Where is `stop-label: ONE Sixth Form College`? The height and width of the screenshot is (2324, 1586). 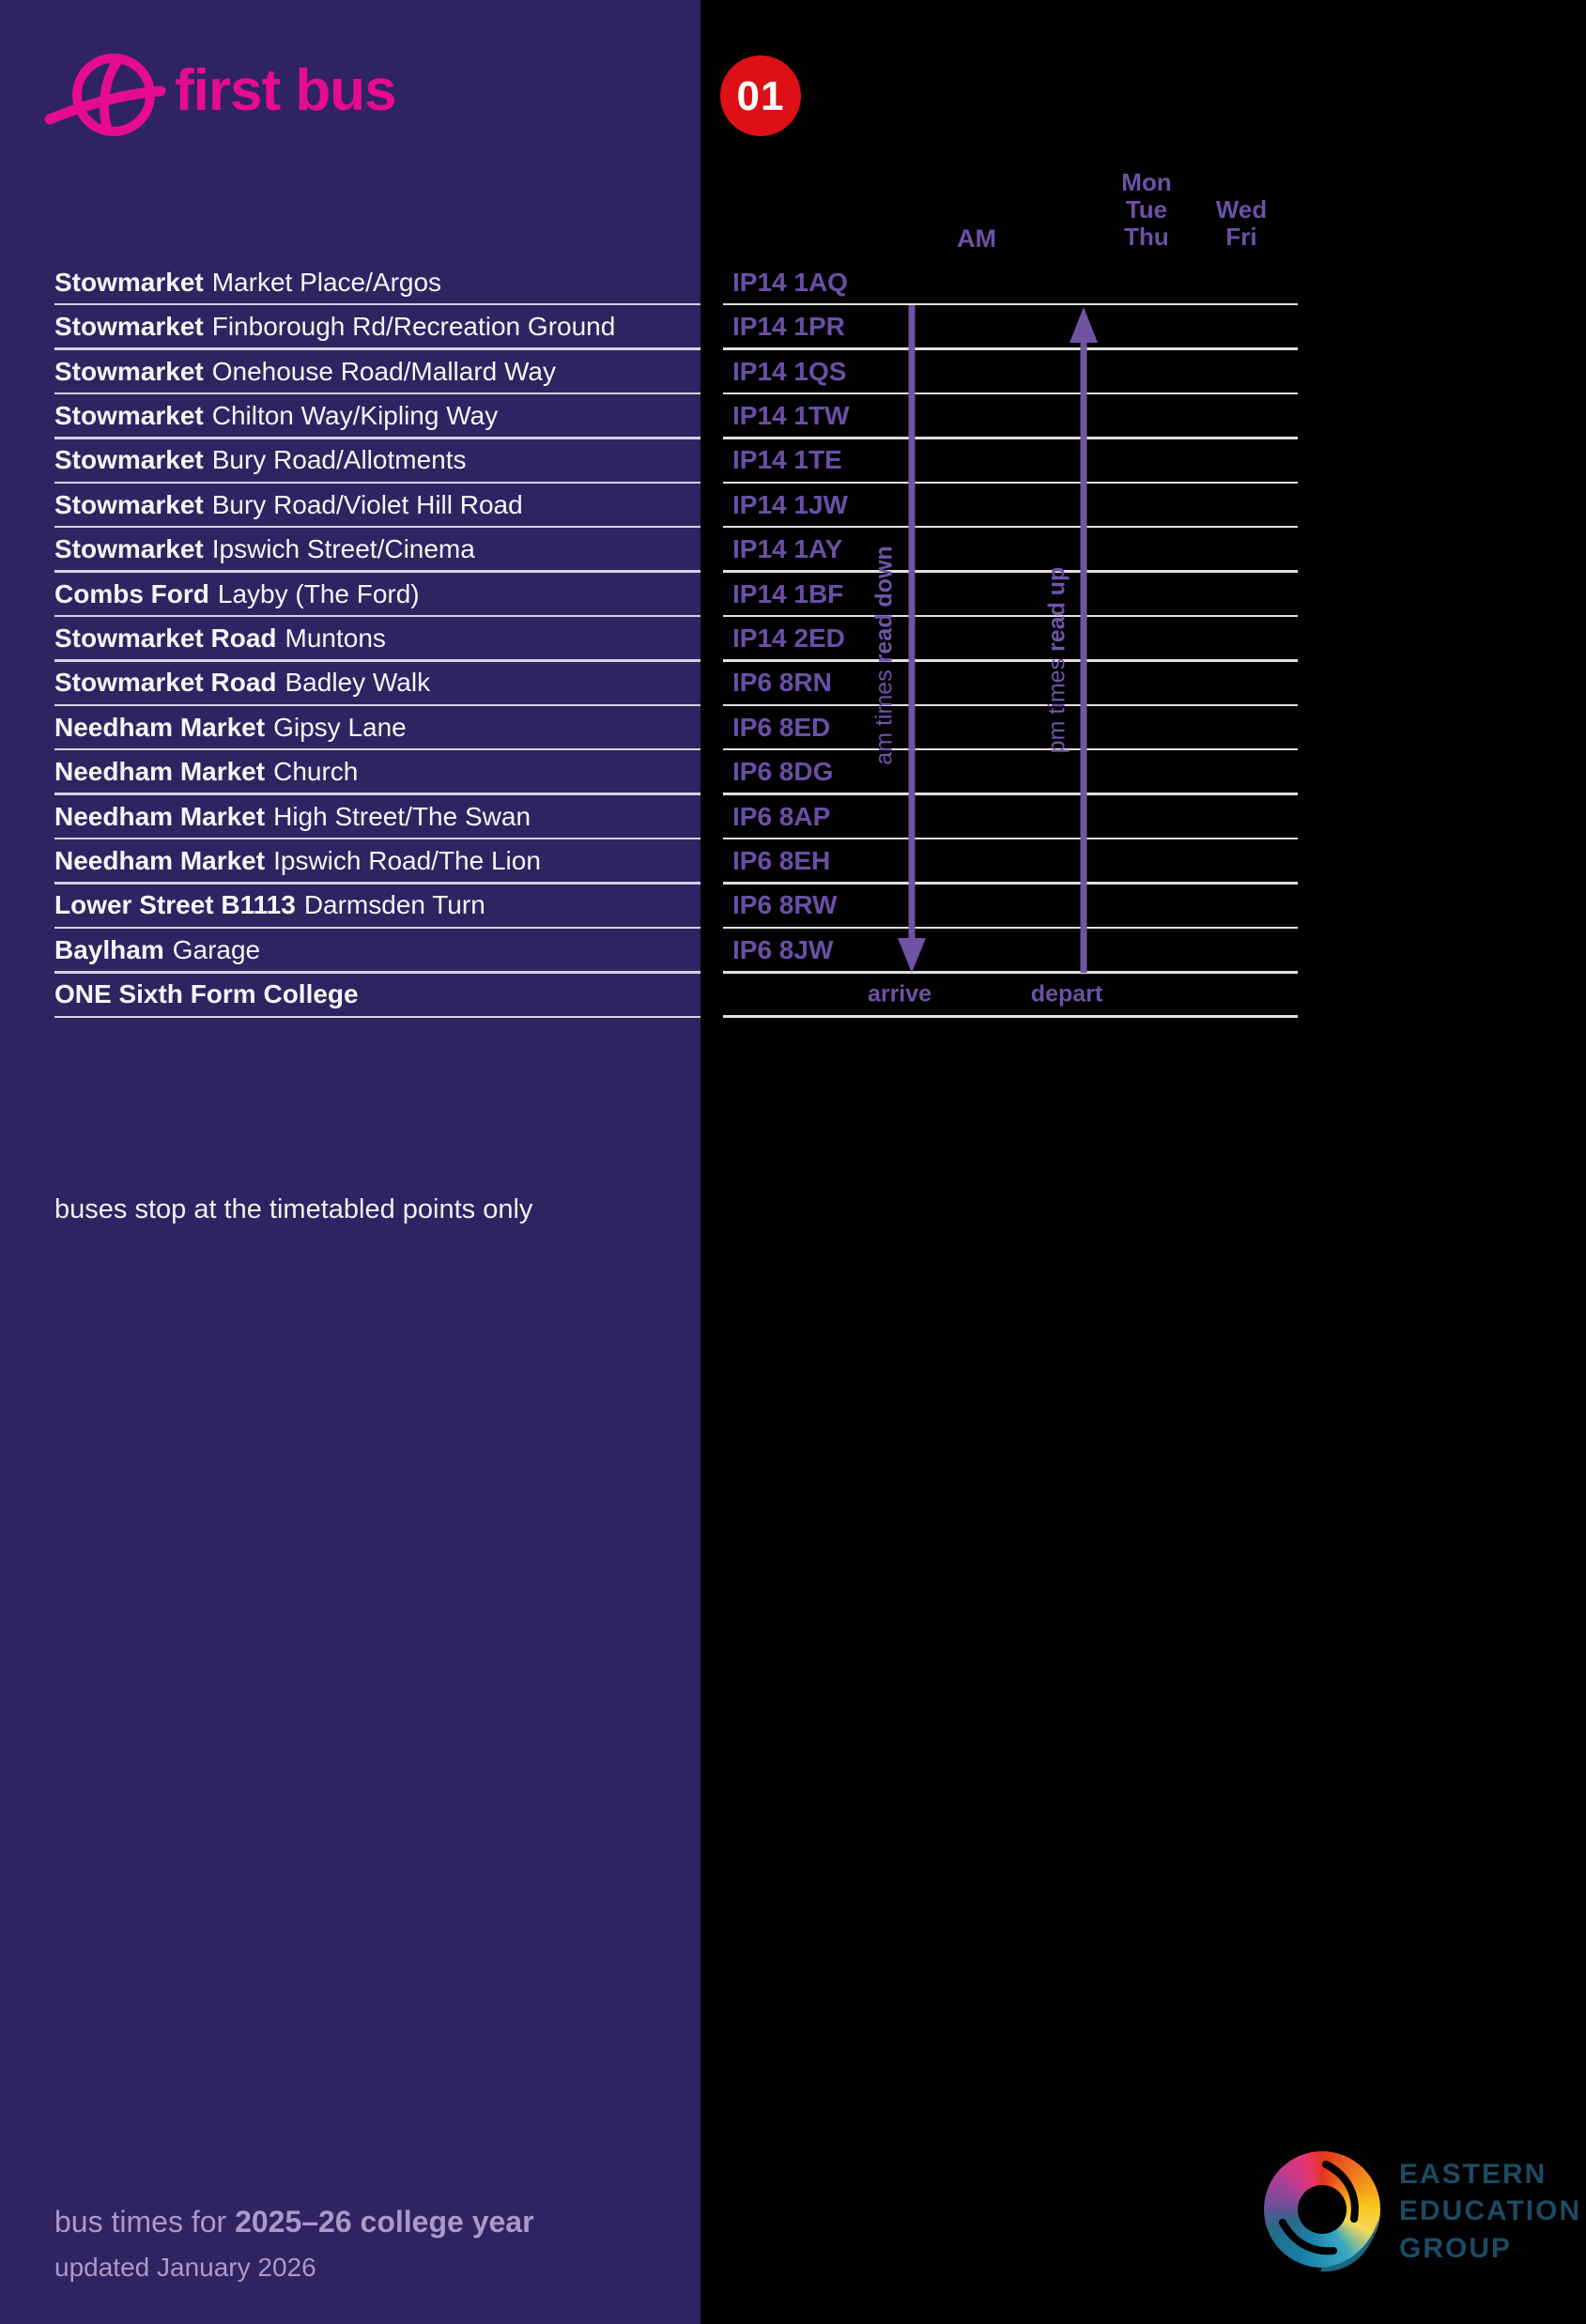
stop-label: ONE Sixth Form College is located at coordinates (210, 994).